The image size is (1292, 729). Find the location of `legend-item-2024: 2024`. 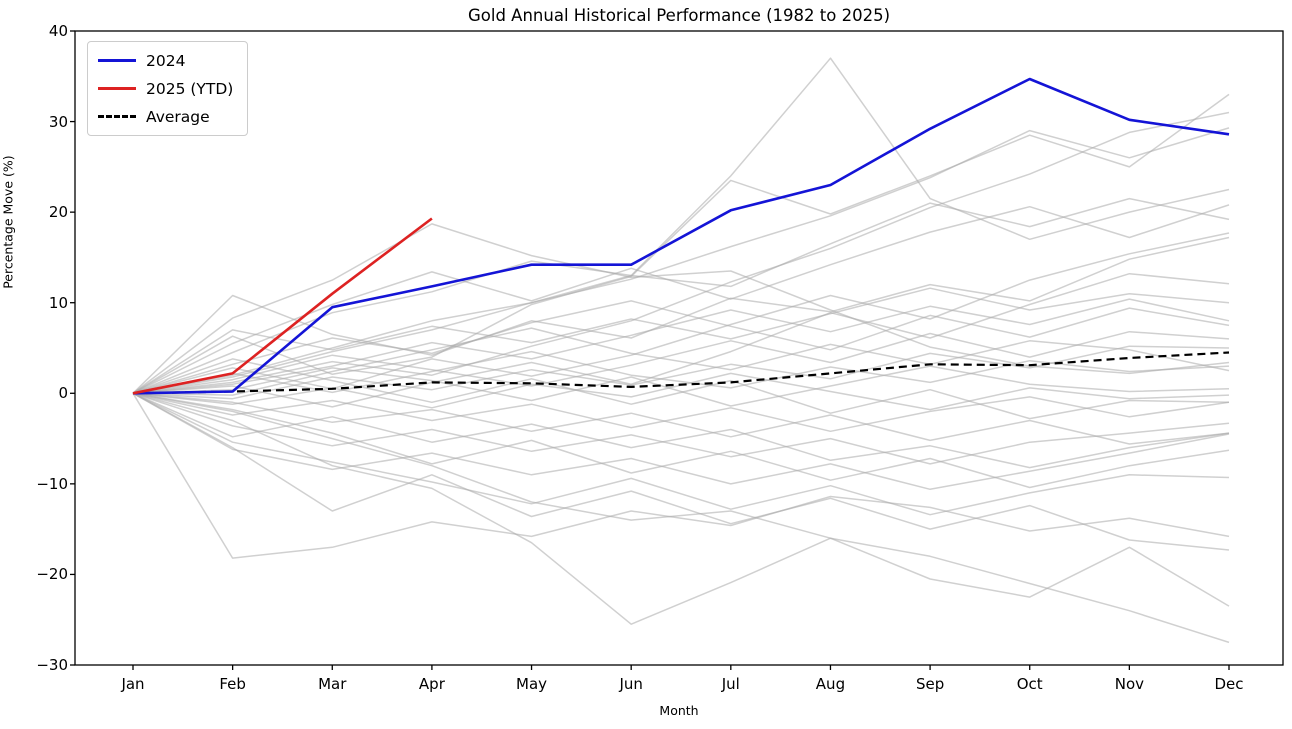

legend-item-2024: 2024 is located at coordinates (165, 60).